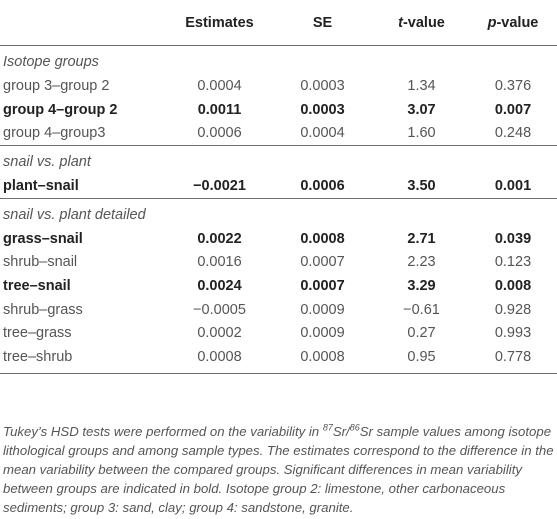 This screenshot has height=519, width=557. I want to click on estimate-cell: −0.0021, so click(219, 185).